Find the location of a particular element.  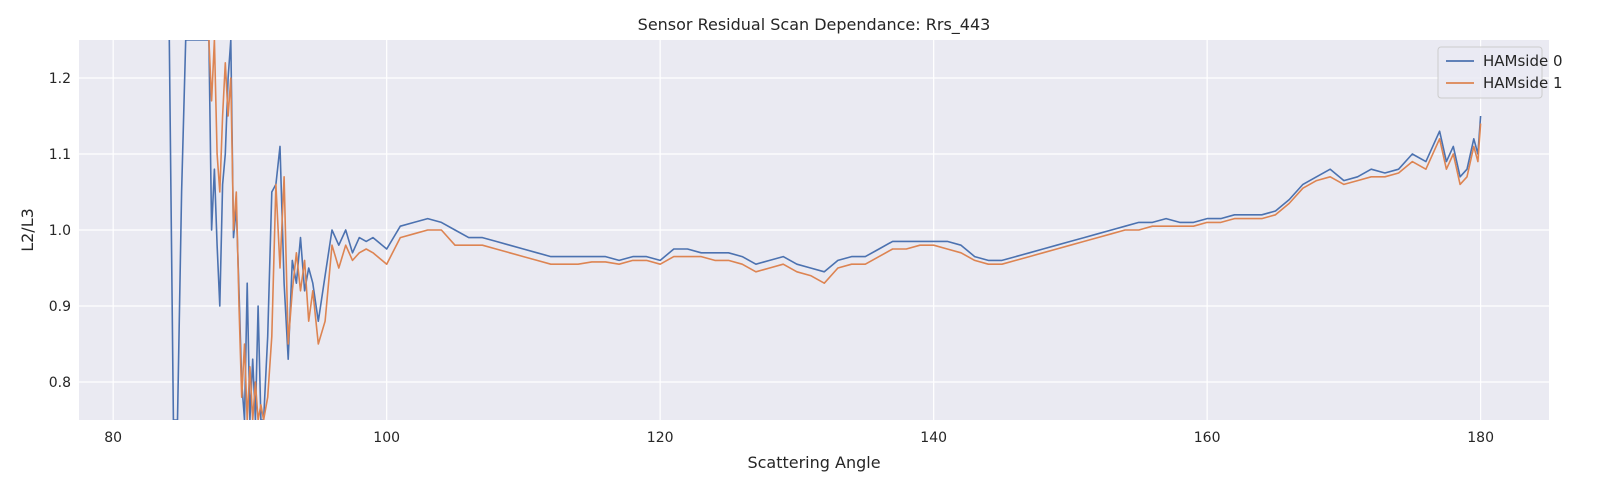

x-axis-label: Scattering Angle is located at coordinates (813, 462).